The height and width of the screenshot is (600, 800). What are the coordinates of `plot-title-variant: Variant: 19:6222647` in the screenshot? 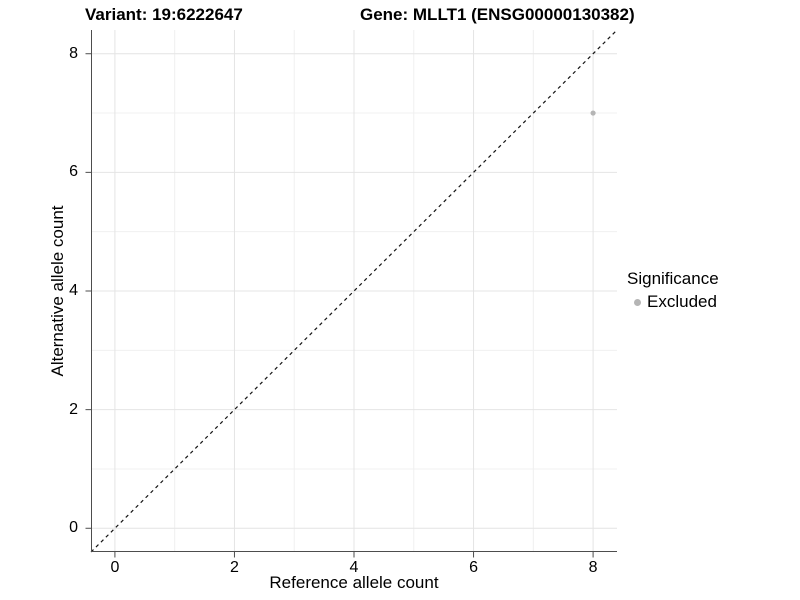 It's located at (164, 14).